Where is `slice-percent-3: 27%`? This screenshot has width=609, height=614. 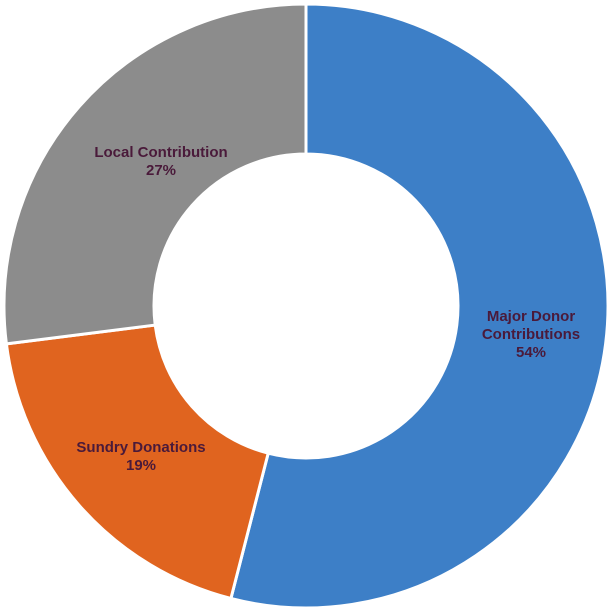 slice-percent-3: 27% is located at coordinates (161, 170).